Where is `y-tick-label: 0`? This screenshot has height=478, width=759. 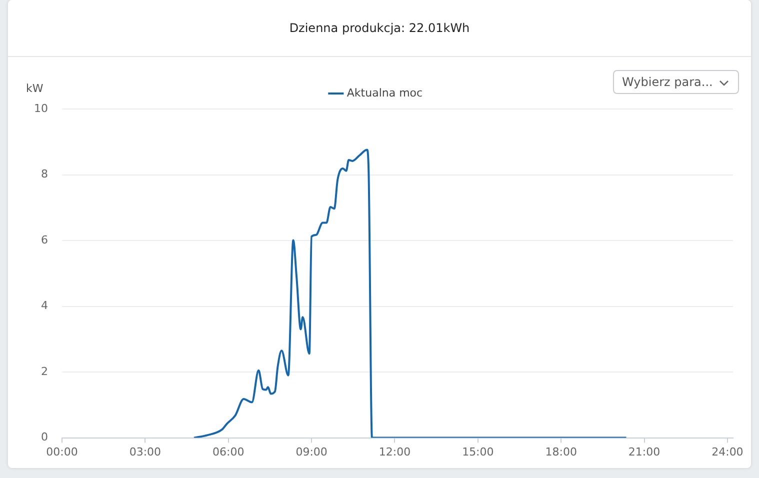
y-tick-label: 0 is located at coordinates (44, 437).